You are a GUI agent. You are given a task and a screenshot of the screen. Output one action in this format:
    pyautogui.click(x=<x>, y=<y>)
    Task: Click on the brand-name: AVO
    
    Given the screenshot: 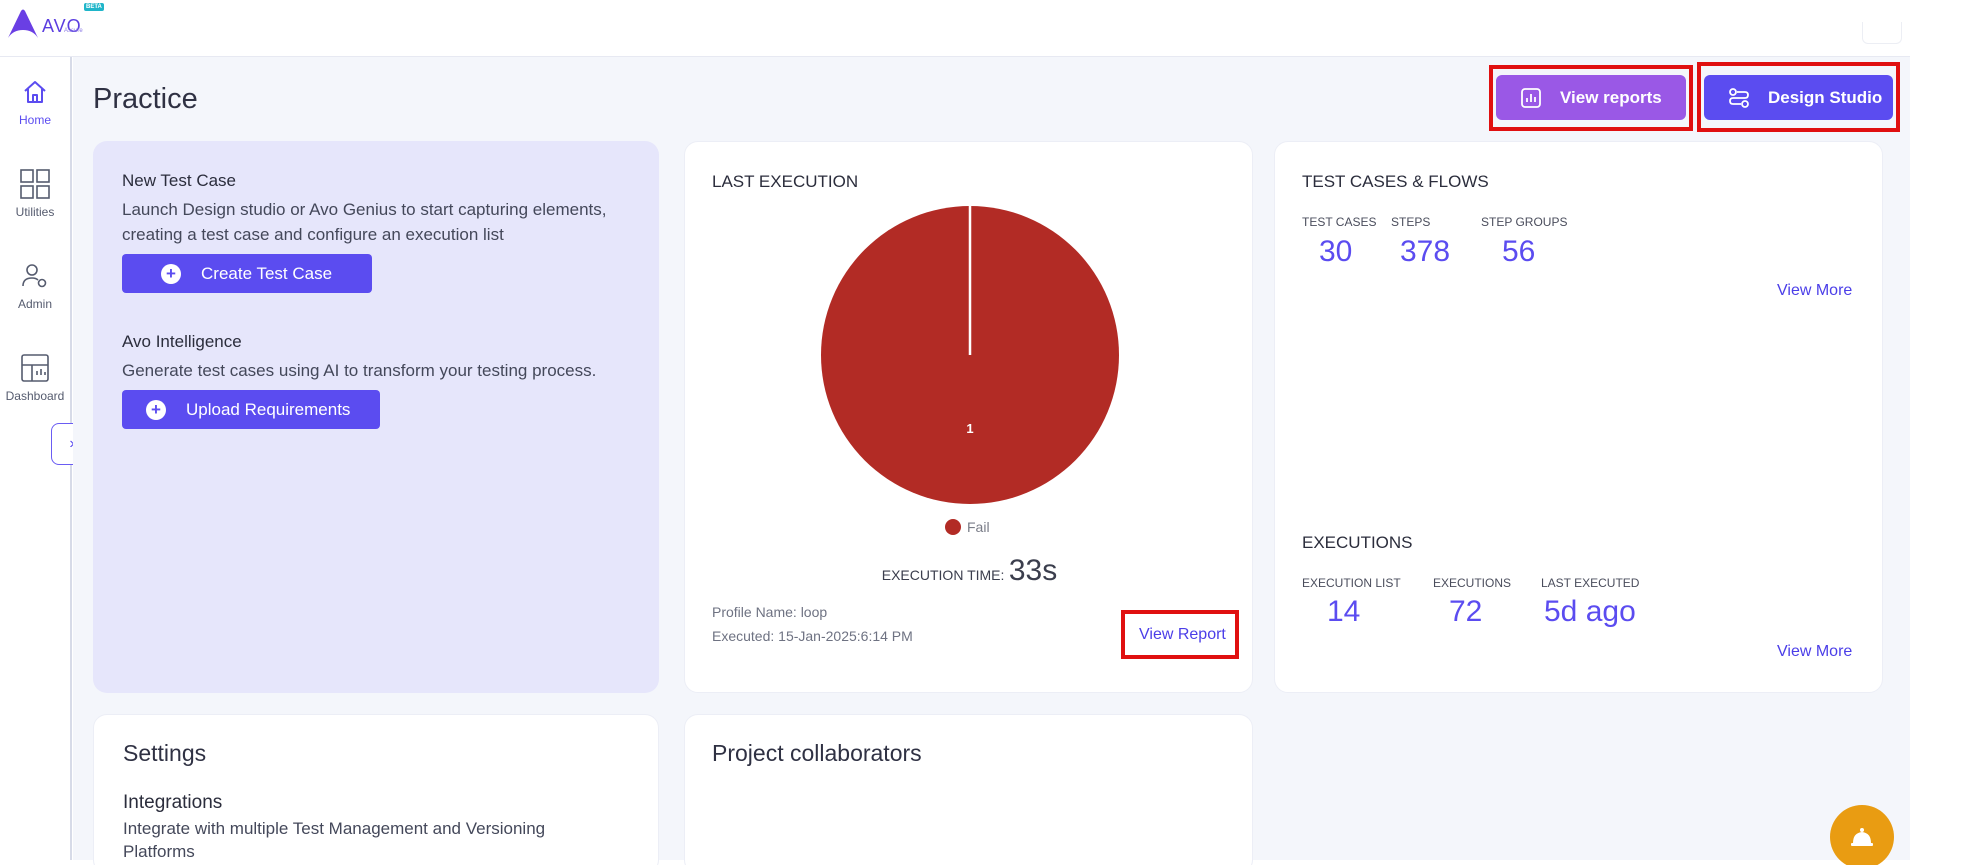 What is the action you would take?
    pyautogui.click(x=62, y=26)
    